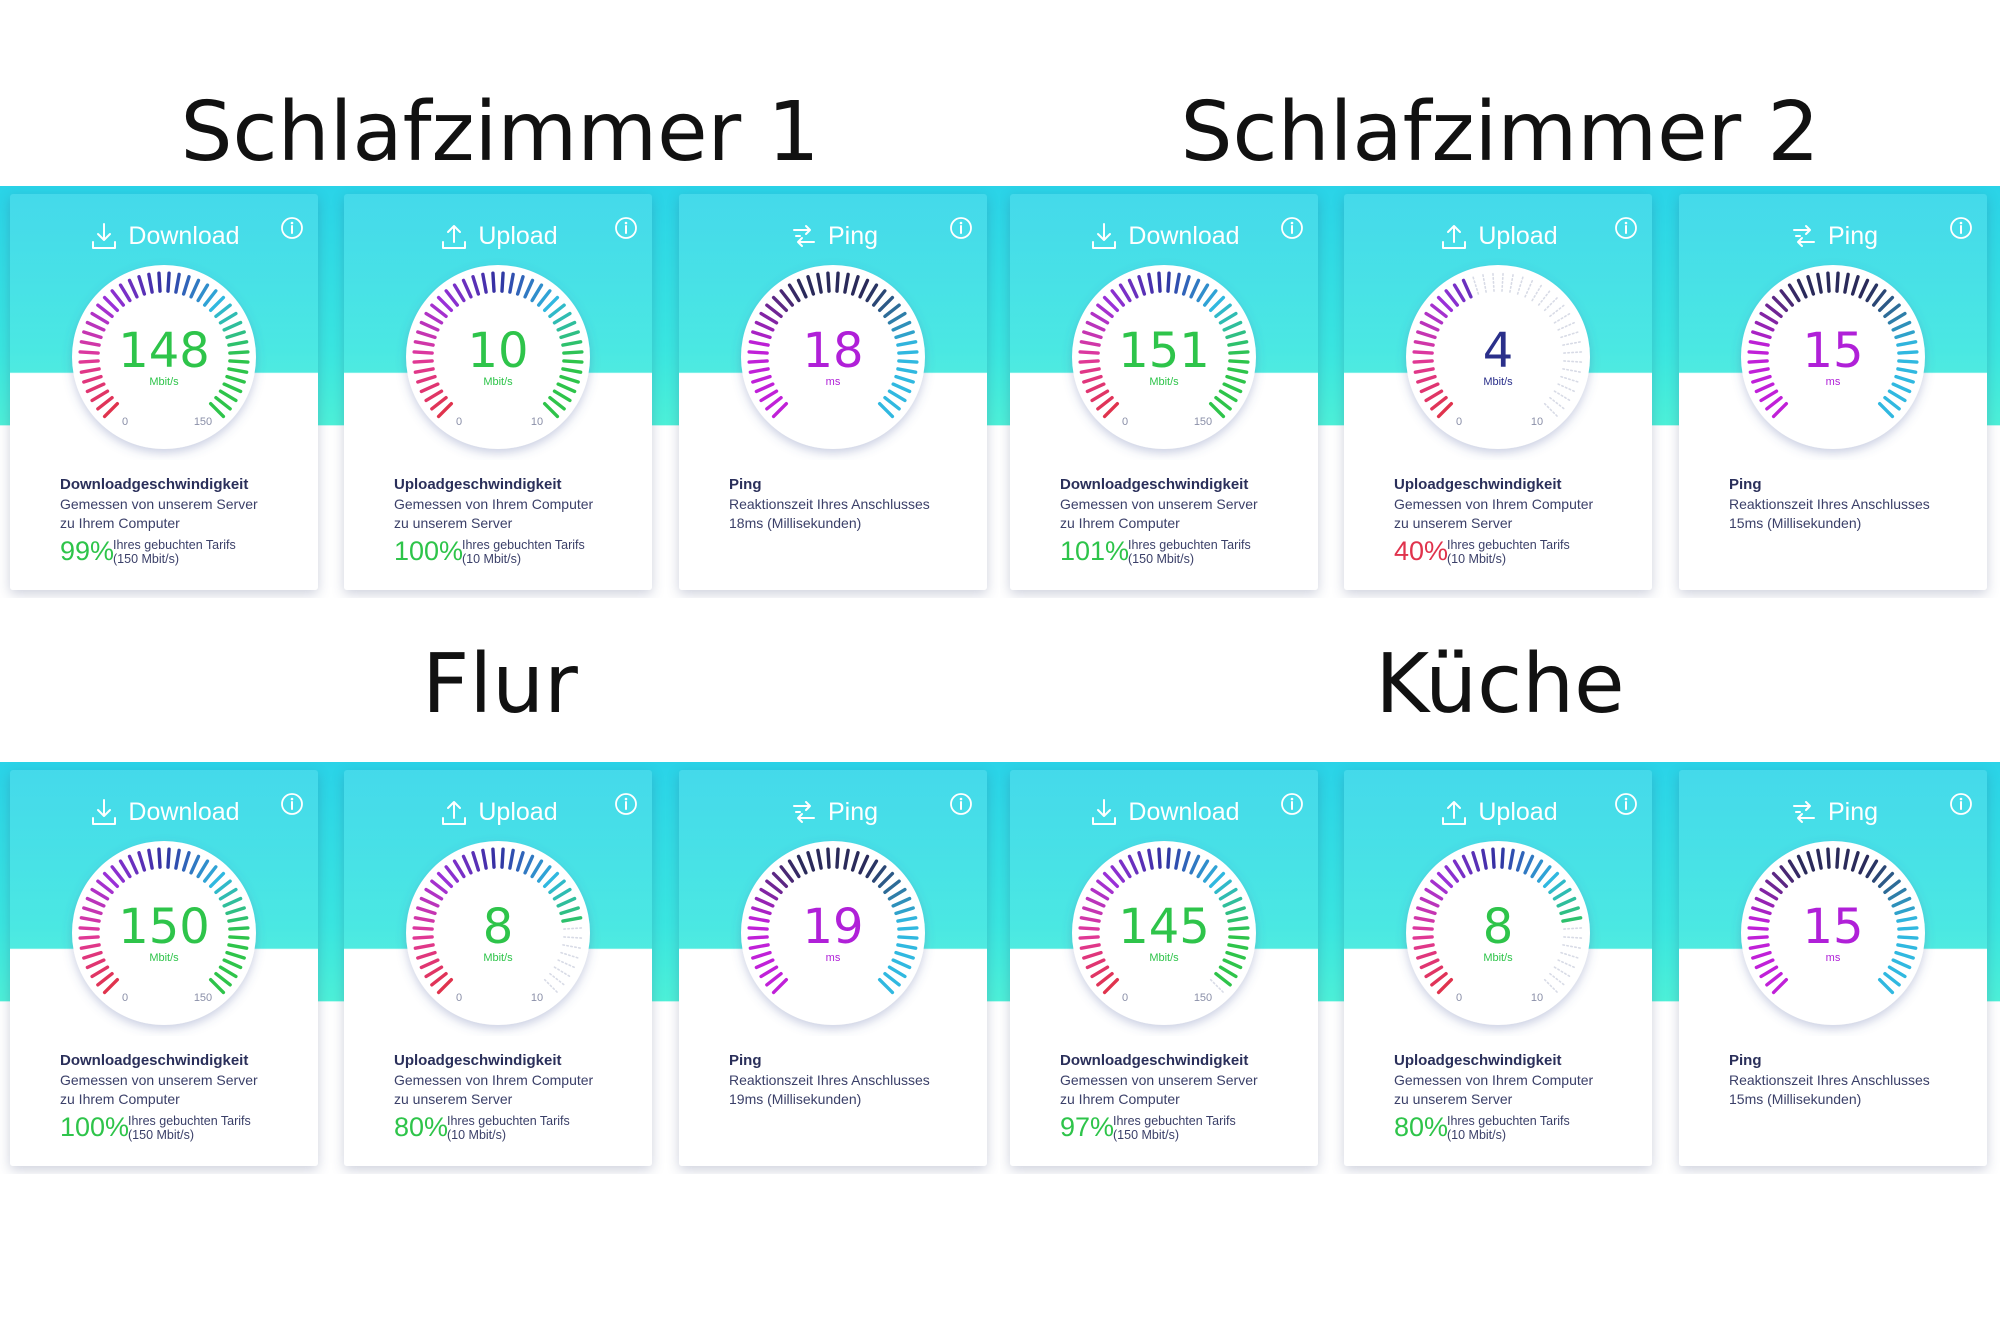 This screenshot has height=1333, width=2000. What do you see at coordinates (1125, 998) in the screenshot?
I see `gauge-min-label: 0` at bounding box center [1125, 998].